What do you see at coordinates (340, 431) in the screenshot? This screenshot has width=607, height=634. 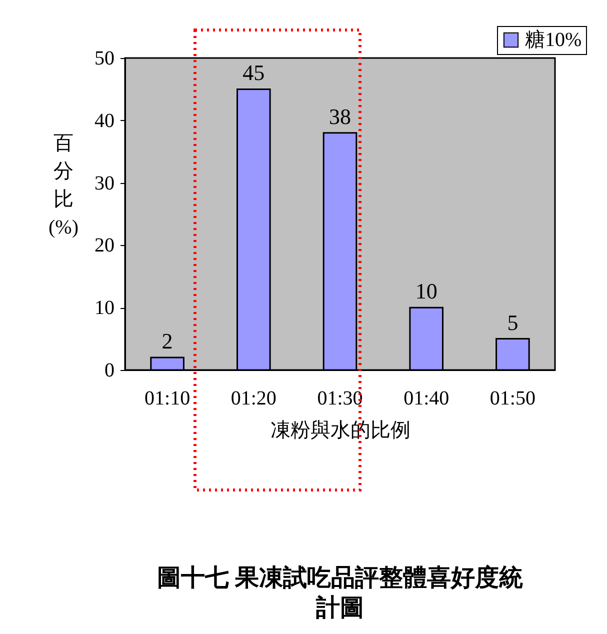 I see `x-axis-title: 凍粉與水的比例` at bounding box center [340, 431].